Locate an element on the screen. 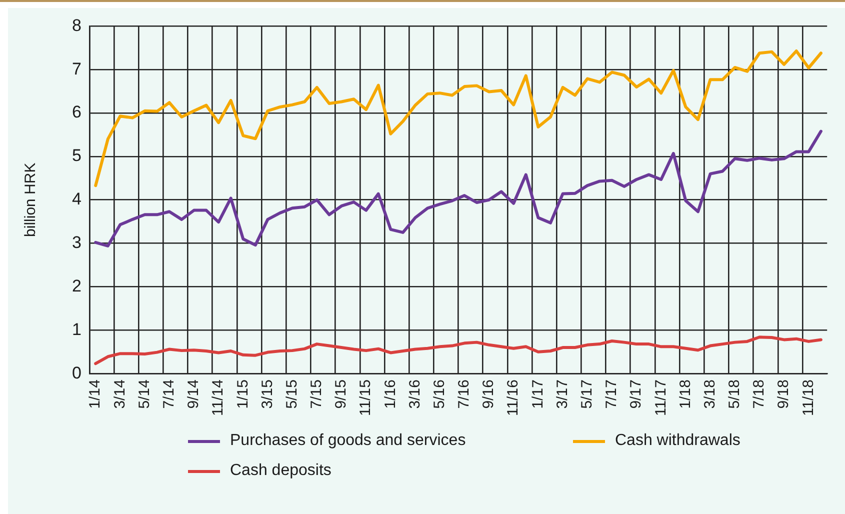  x-tick-label: 9/15 is located at coordinates (341, 394).